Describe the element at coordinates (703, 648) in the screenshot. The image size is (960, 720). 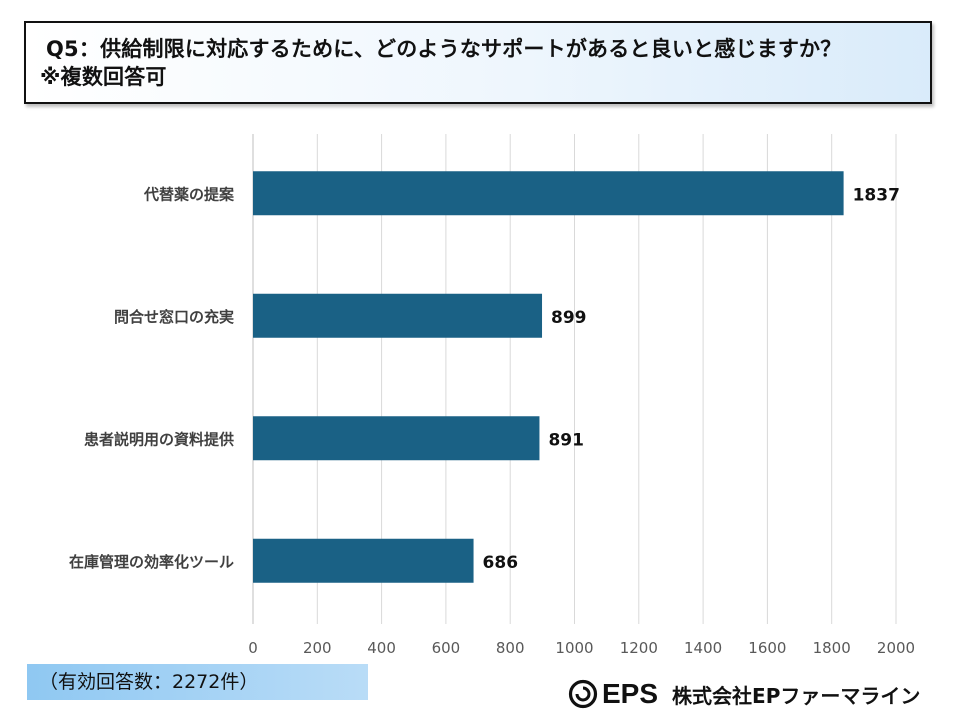
I see `x-tick-label: 1400` at that location.